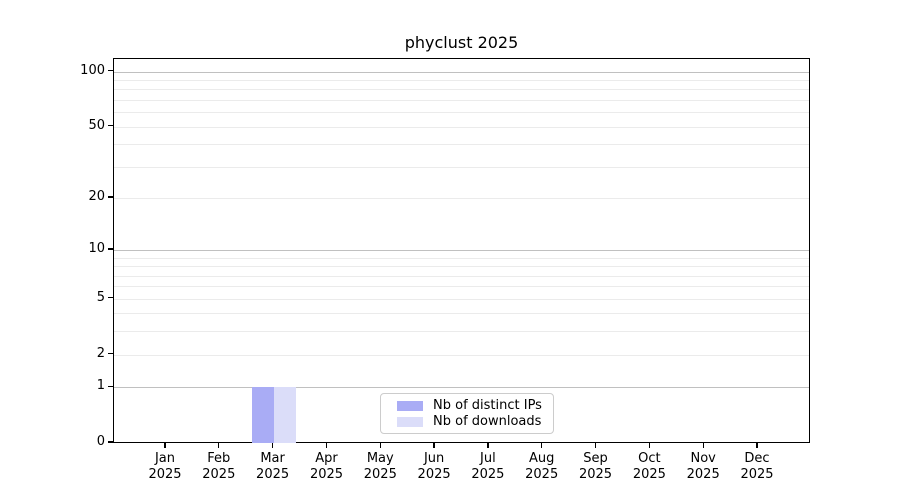 The width and height of the screenshot is (900, 500). What do you see at coordinates (380, 466) in the screenshot?
I see `x-tick-label: May 2025` at bounding box center [380, 466].